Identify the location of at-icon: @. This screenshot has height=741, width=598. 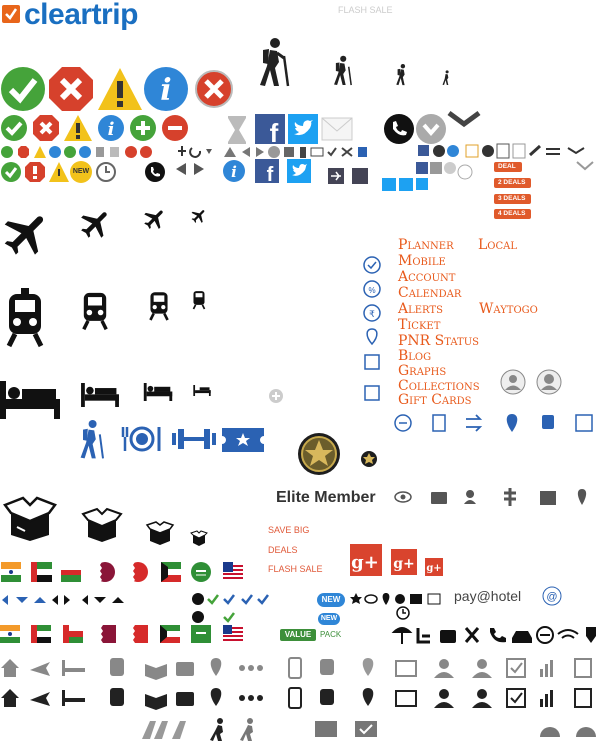
(552, 596).